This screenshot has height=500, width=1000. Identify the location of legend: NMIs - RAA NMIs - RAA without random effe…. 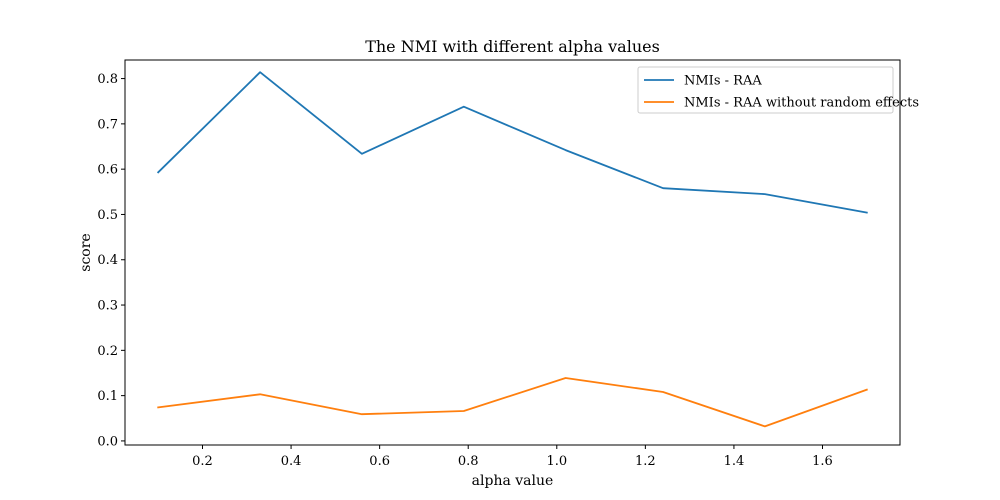
(778, 90).